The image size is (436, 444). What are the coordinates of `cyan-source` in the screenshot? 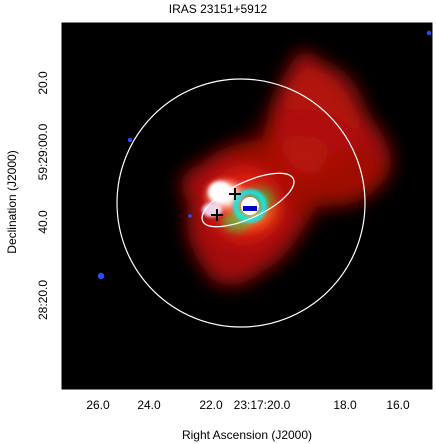 It's located at (250, 206).